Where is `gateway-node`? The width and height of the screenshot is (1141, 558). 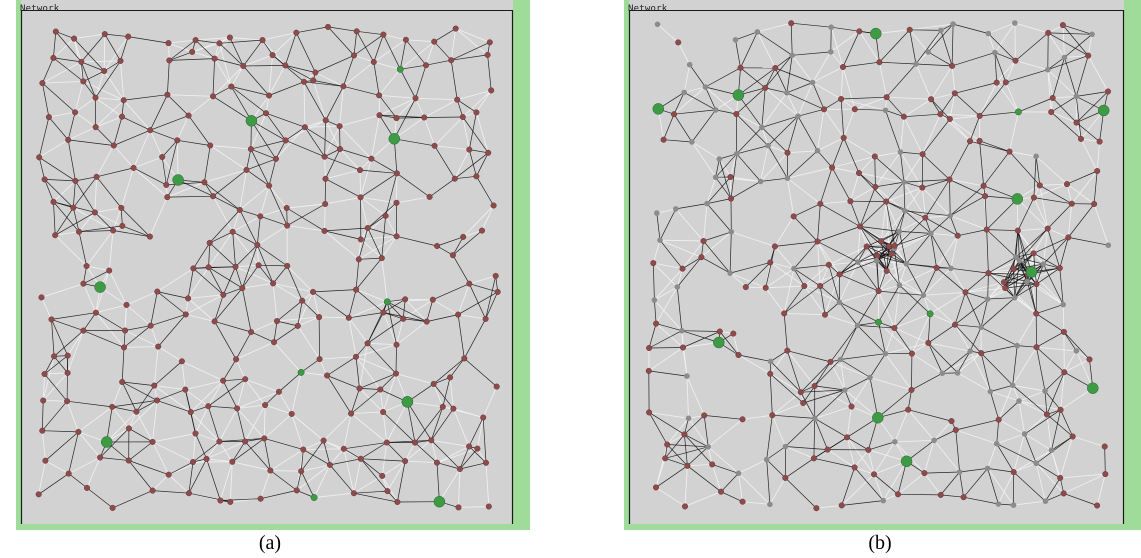
gateway-node is located at coordinates (100, 287).